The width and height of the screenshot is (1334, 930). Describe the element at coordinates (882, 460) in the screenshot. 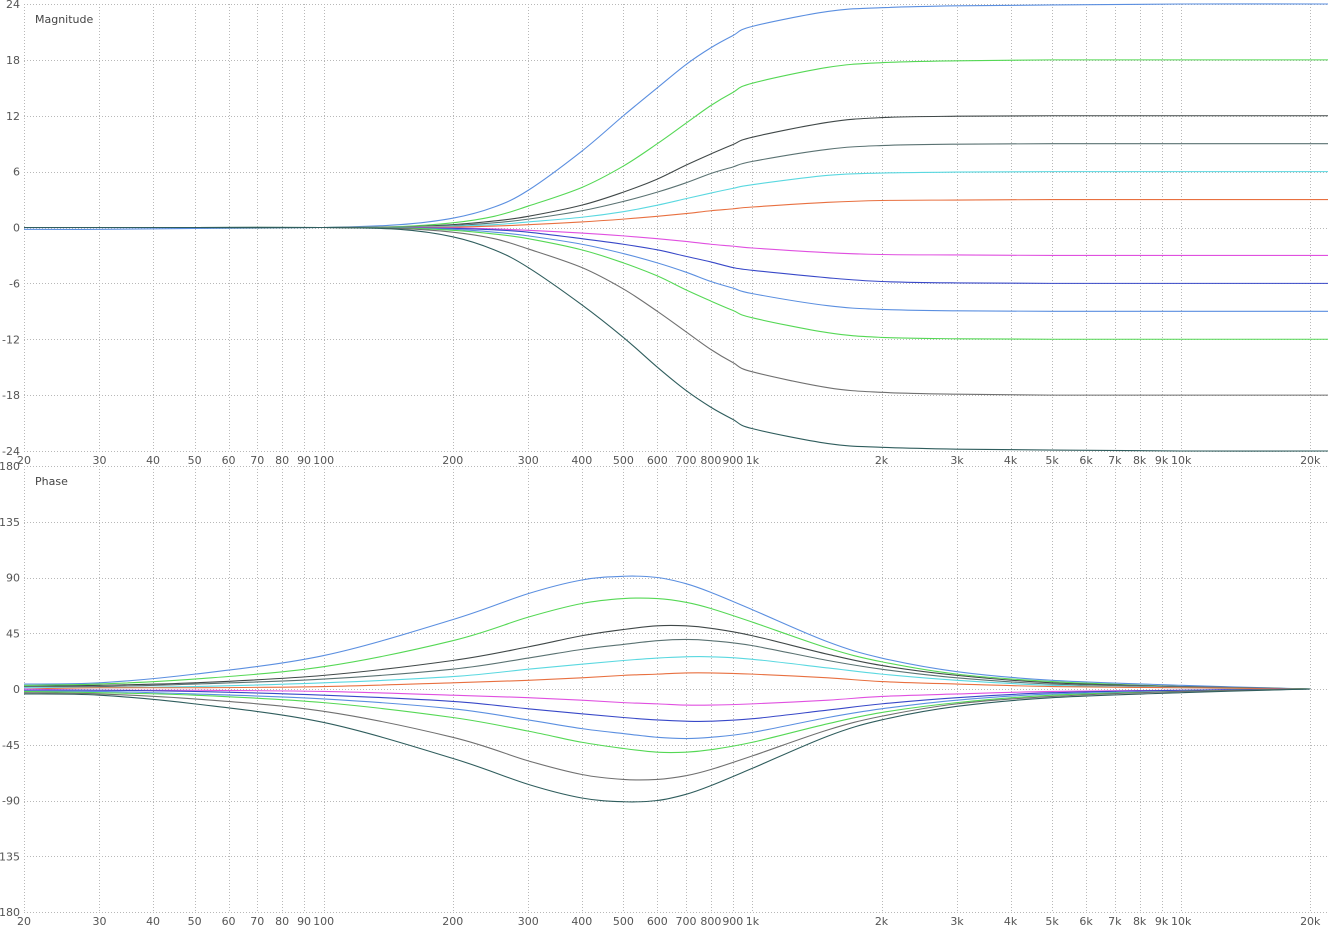

I see `magnitude-x-tick-label: 2k` at that location.